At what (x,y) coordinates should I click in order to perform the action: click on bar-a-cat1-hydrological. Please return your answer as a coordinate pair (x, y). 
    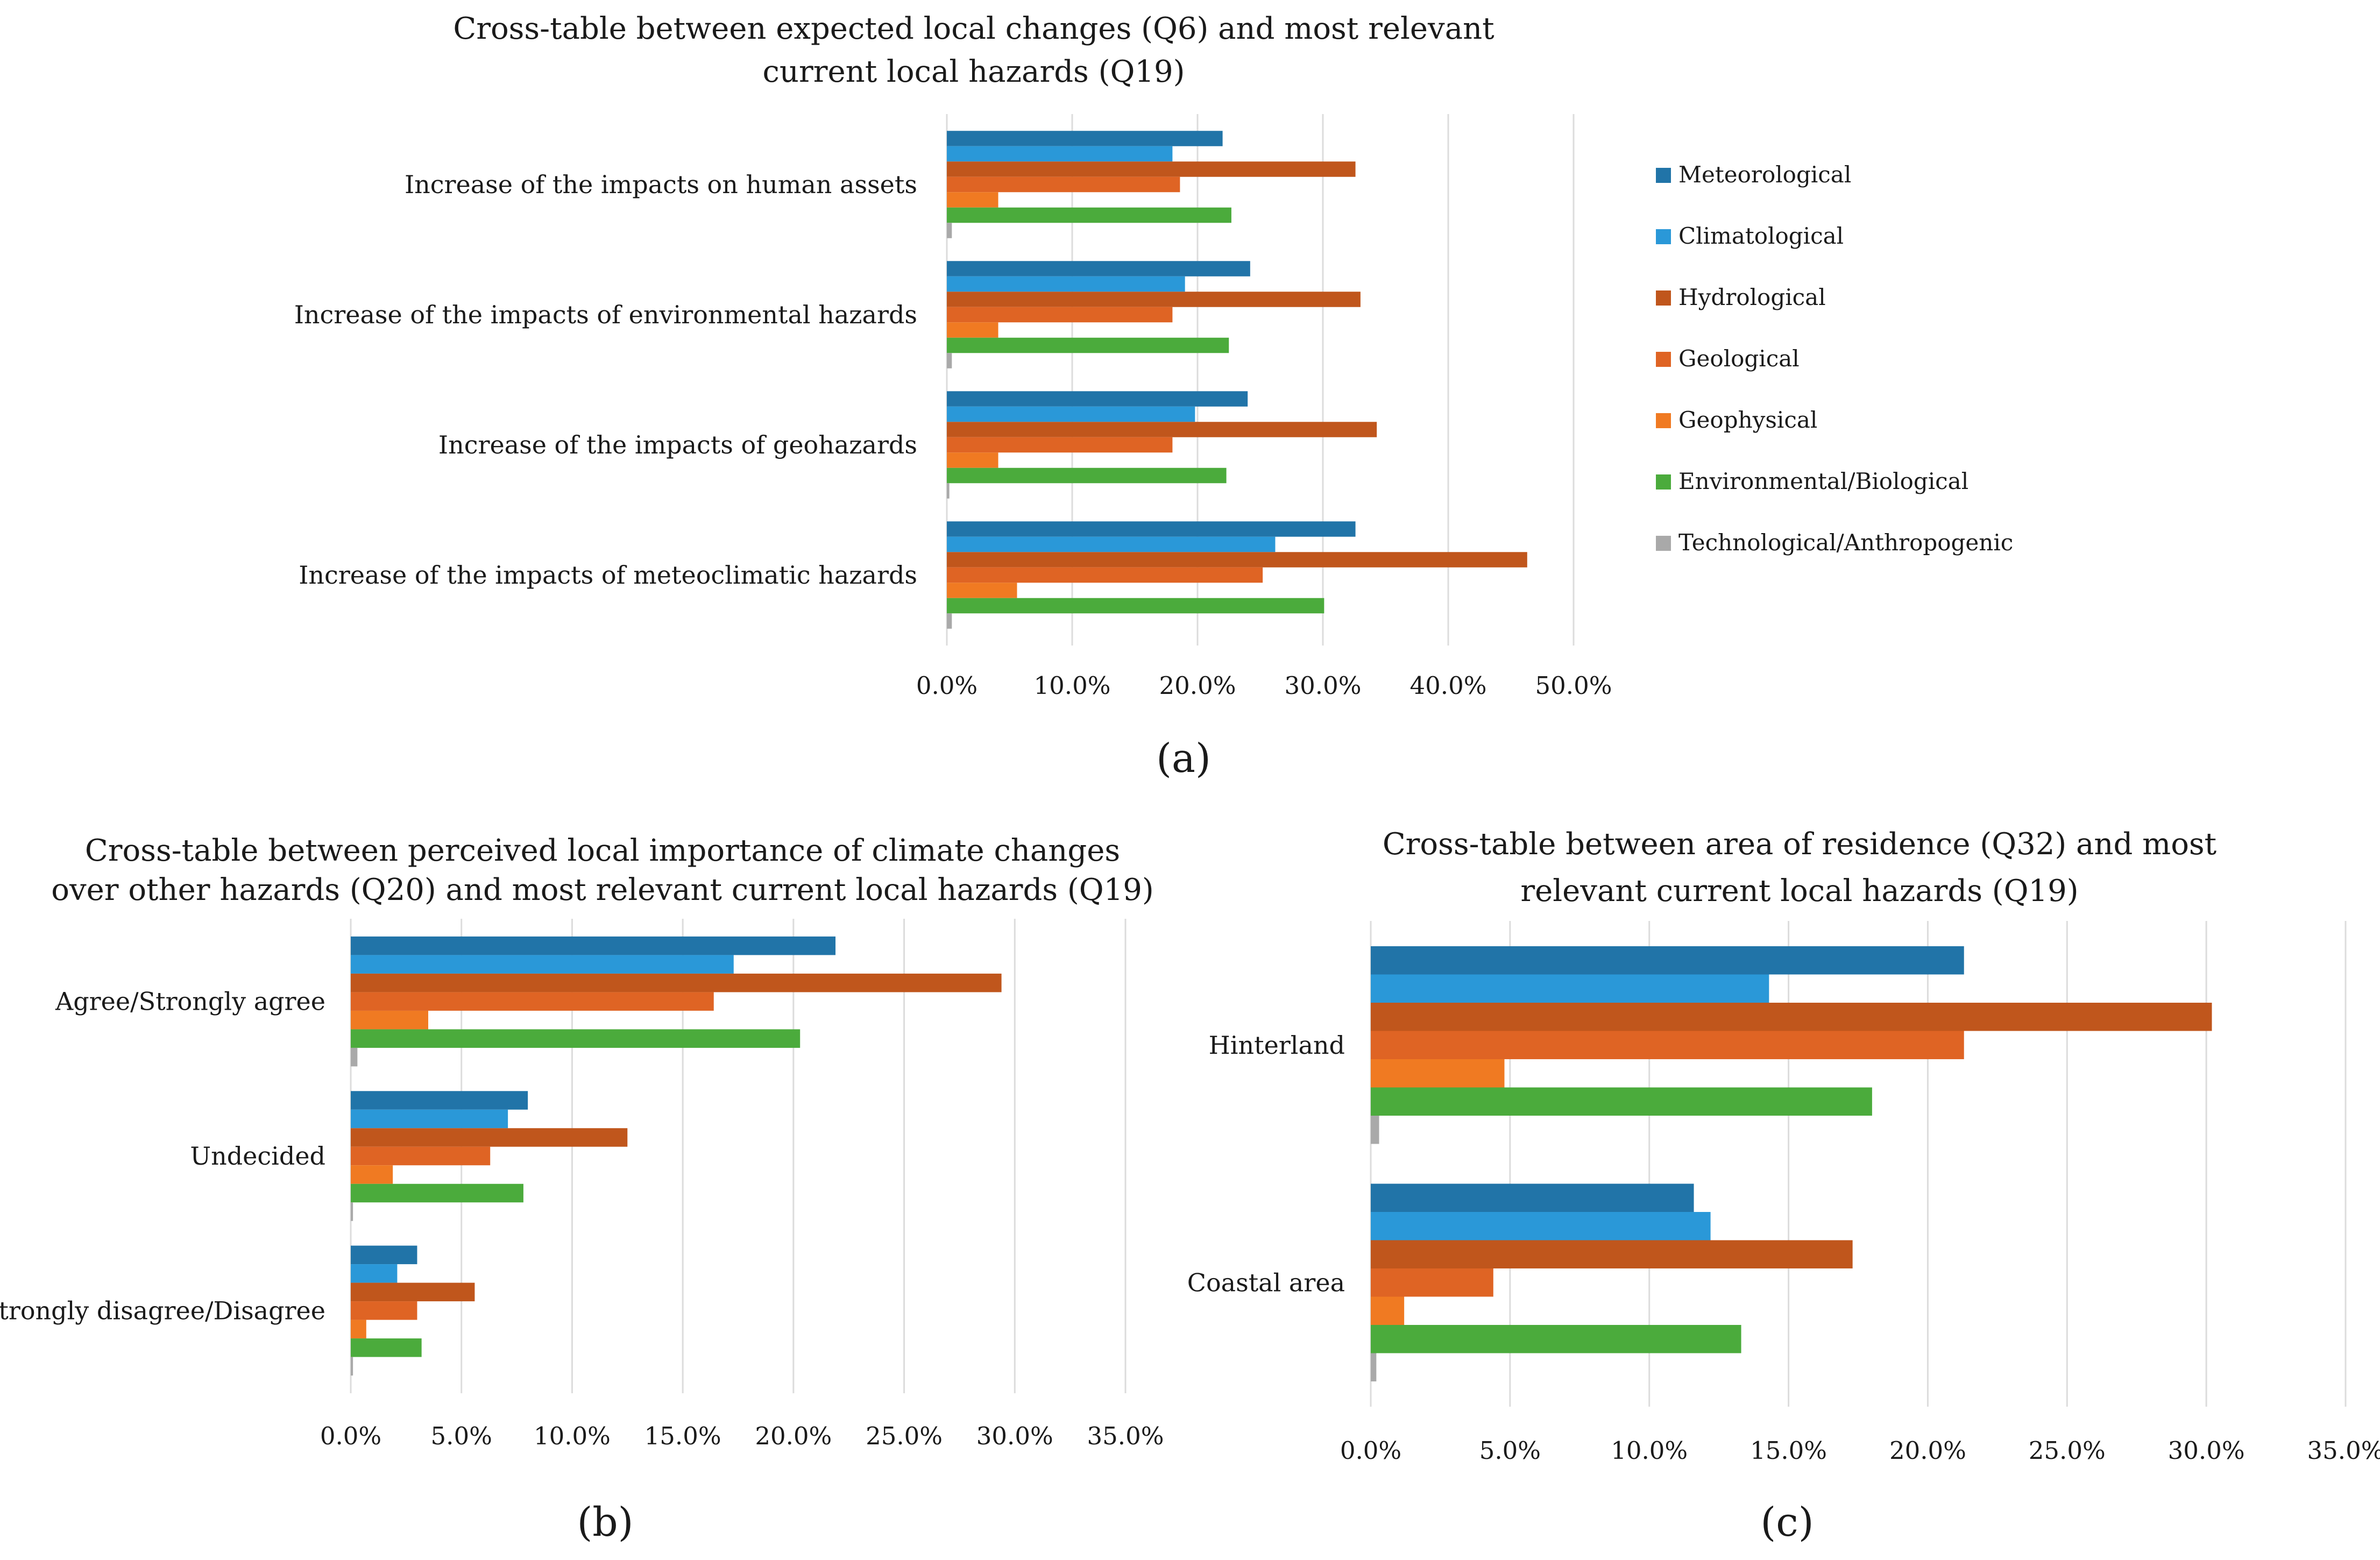
    Looking at the image, I should click on (1154, 299).